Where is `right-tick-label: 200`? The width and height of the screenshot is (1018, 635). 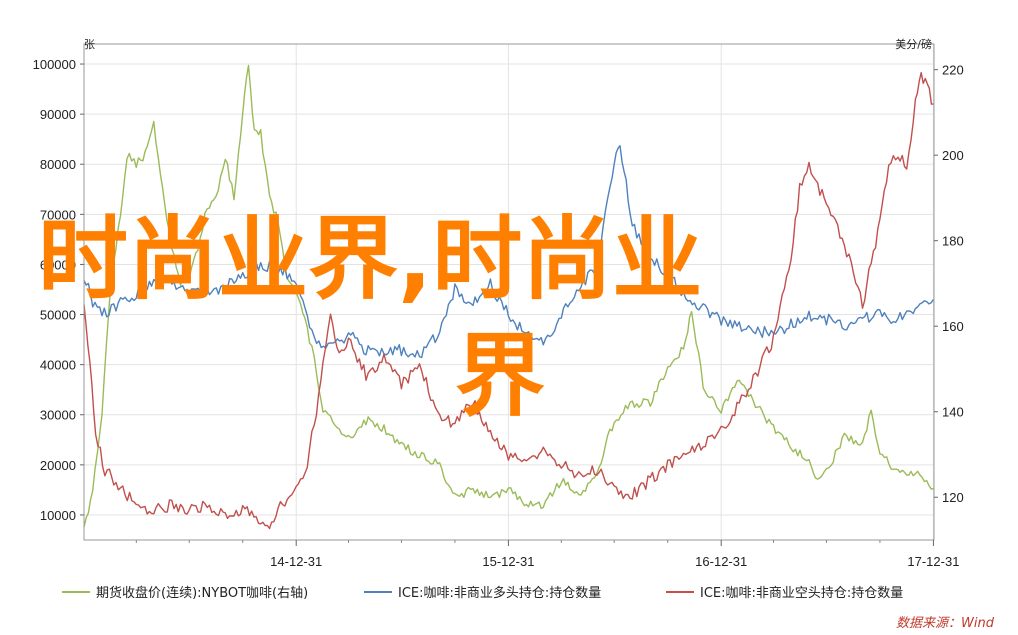
right-tick-label: 200 is located at coordinates (953, 155).